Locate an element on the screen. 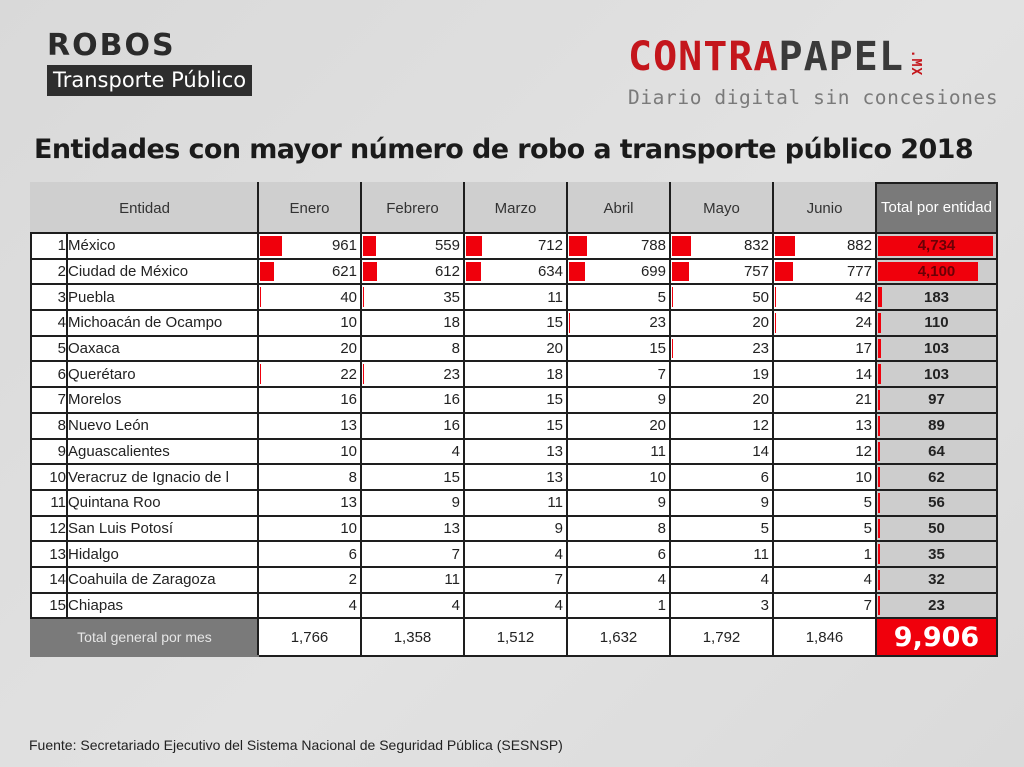 The image size is (1024, 767). footer-label: Total general por mes is located at coordinates (144, 637).